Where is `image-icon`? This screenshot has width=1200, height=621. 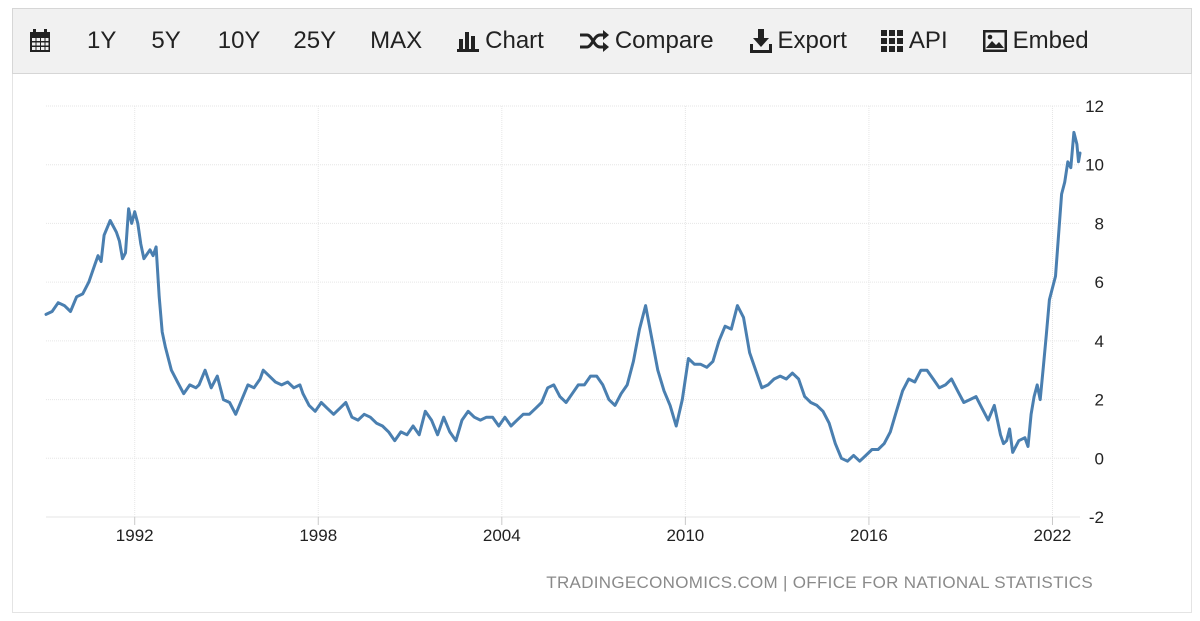 image-icon is located at coordinates (994, 41).